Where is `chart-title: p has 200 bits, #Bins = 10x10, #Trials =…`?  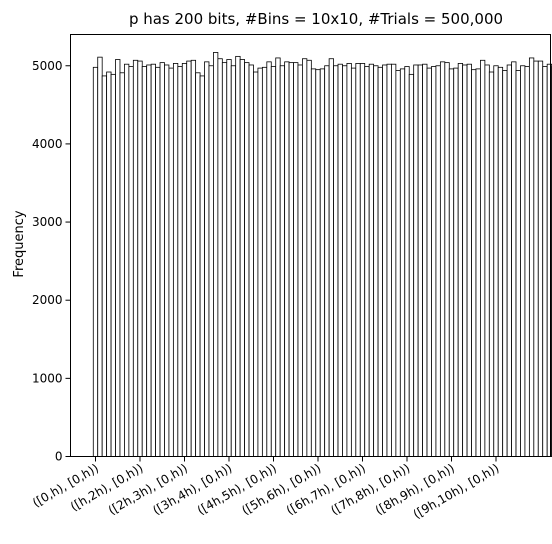 chart-title: p has 200 bits, #Bins = 10x10, #Trials =… is located at coordinates (316, 19).